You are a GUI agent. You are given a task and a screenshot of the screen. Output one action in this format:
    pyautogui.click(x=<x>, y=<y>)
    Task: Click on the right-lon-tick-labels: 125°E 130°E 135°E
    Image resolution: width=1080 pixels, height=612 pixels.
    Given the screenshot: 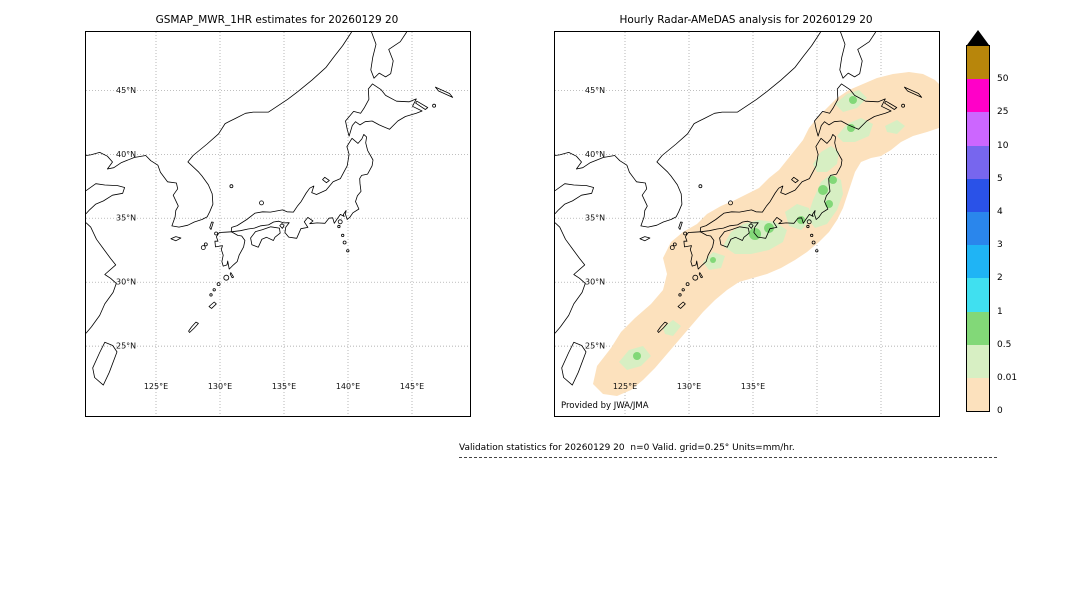 What is the action you would take?
    pyautogui.click(x=689, y=386)
    